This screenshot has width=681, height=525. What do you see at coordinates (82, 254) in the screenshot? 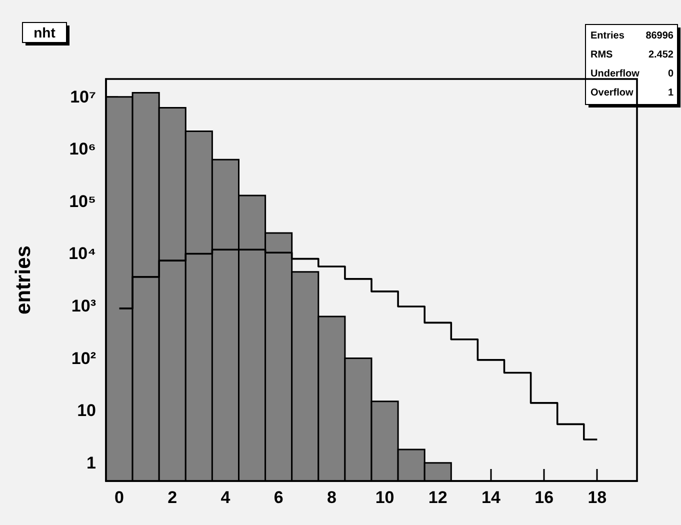
I see `y-tick-label: 10⁴` at bounding box center [82, 254].